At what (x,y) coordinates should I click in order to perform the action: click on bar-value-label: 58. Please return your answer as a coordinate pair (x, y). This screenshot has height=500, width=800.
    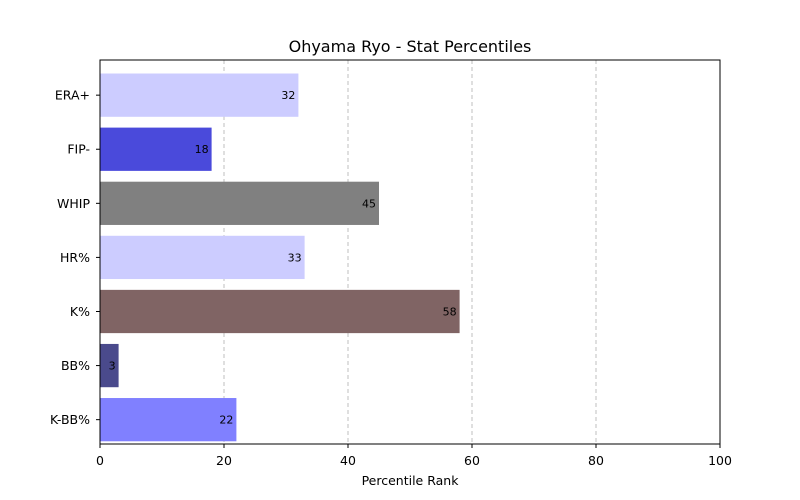
    Looking at the image, I should click on (450, 311).